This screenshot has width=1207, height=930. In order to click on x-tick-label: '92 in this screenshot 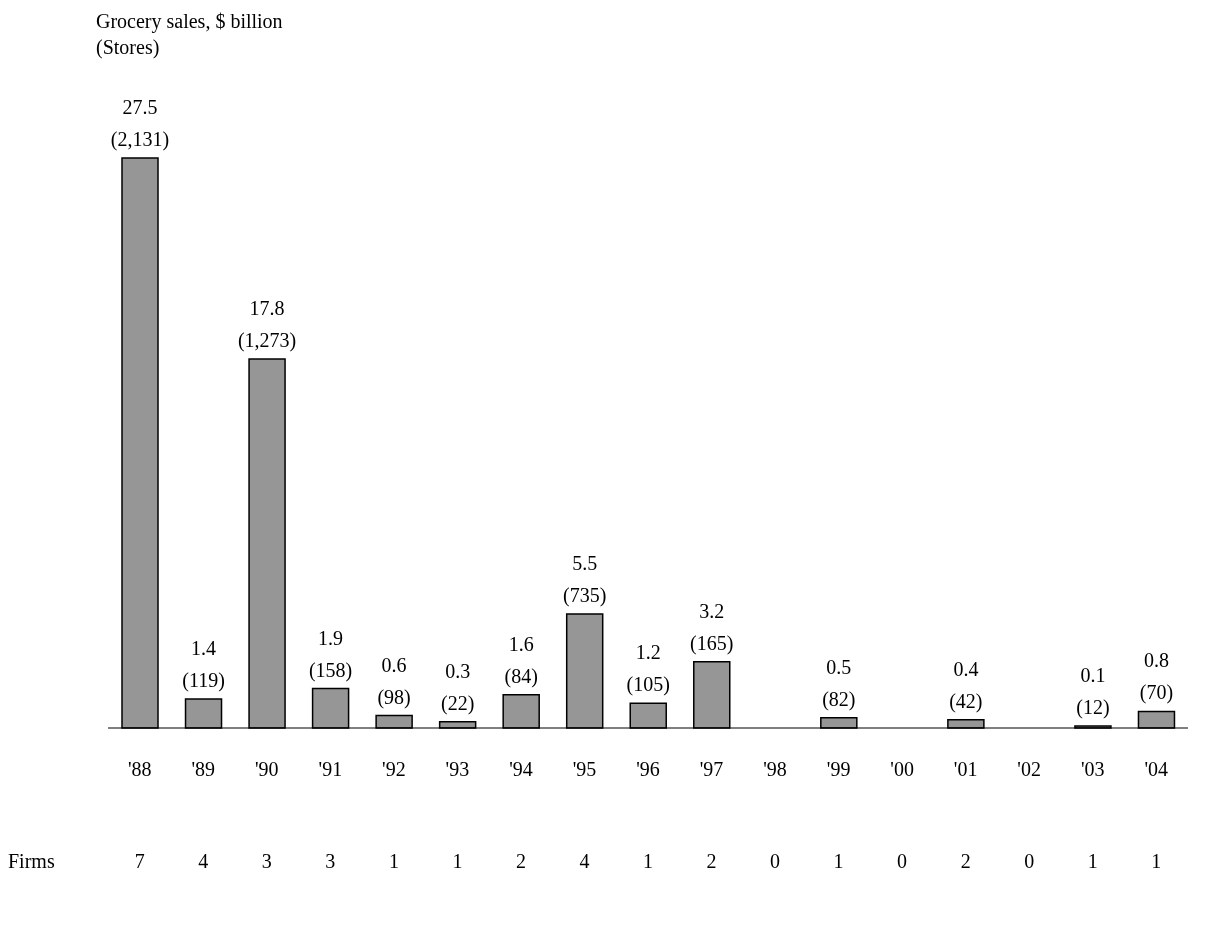, I will do `click(394, 769)`.